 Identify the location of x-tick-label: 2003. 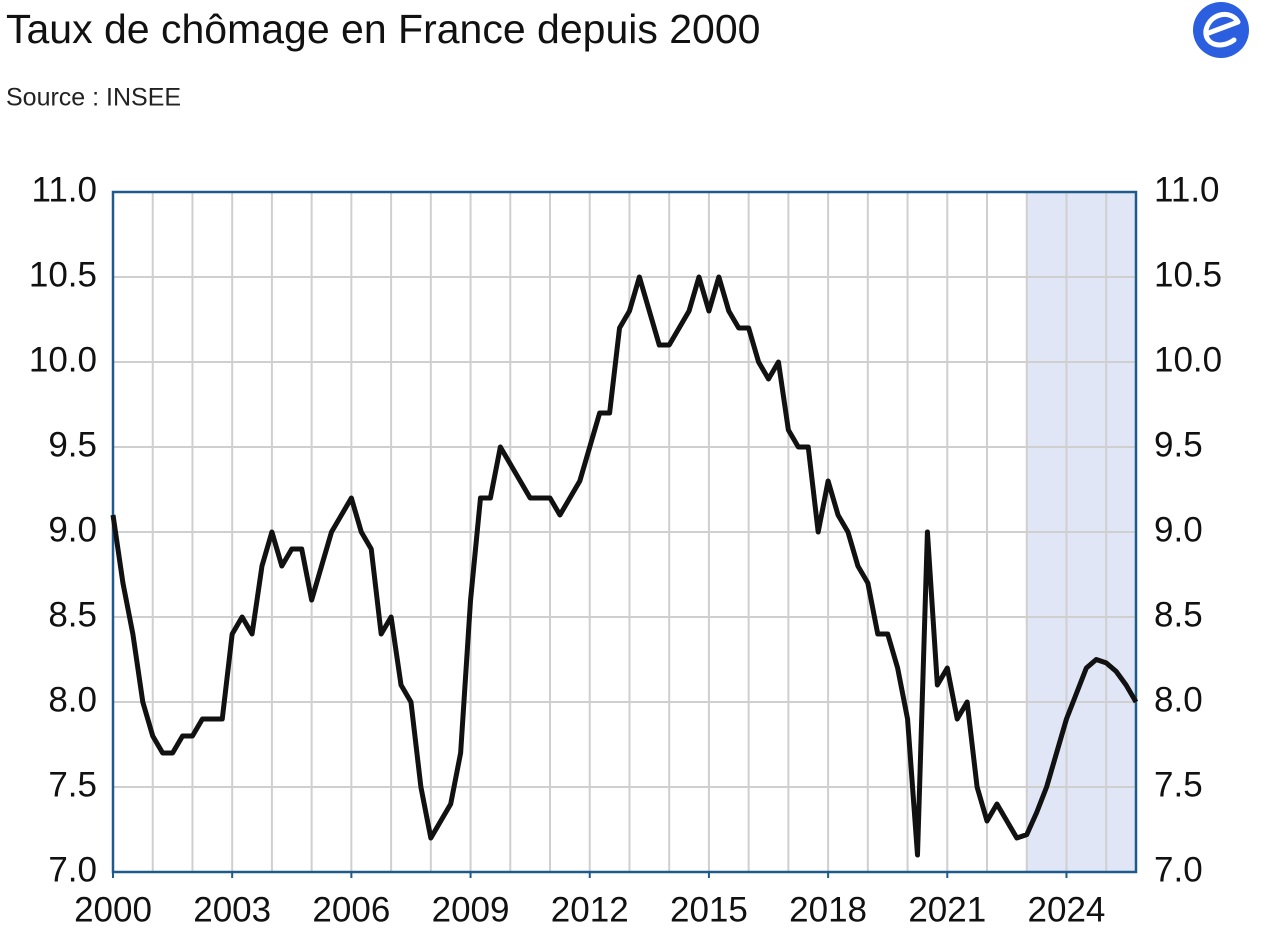
(232, 909).